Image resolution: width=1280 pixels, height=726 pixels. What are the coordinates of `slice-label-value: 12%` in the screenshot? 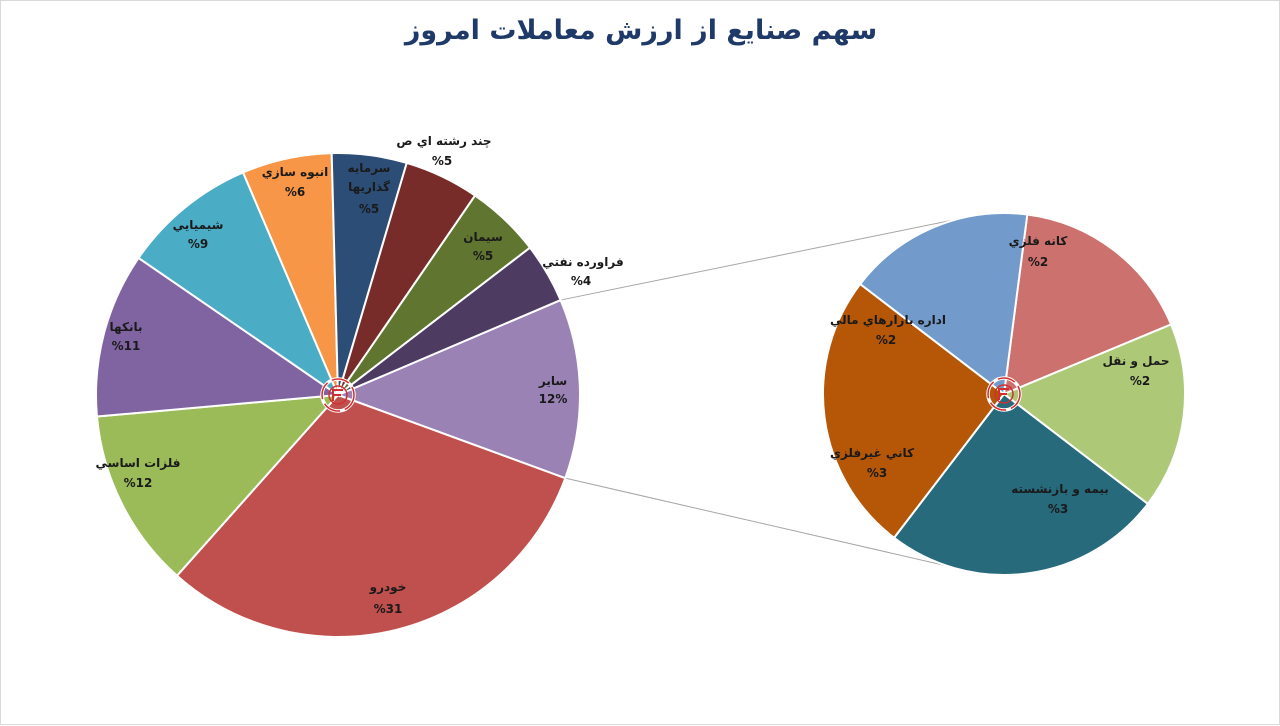 It's located at (553, 399).